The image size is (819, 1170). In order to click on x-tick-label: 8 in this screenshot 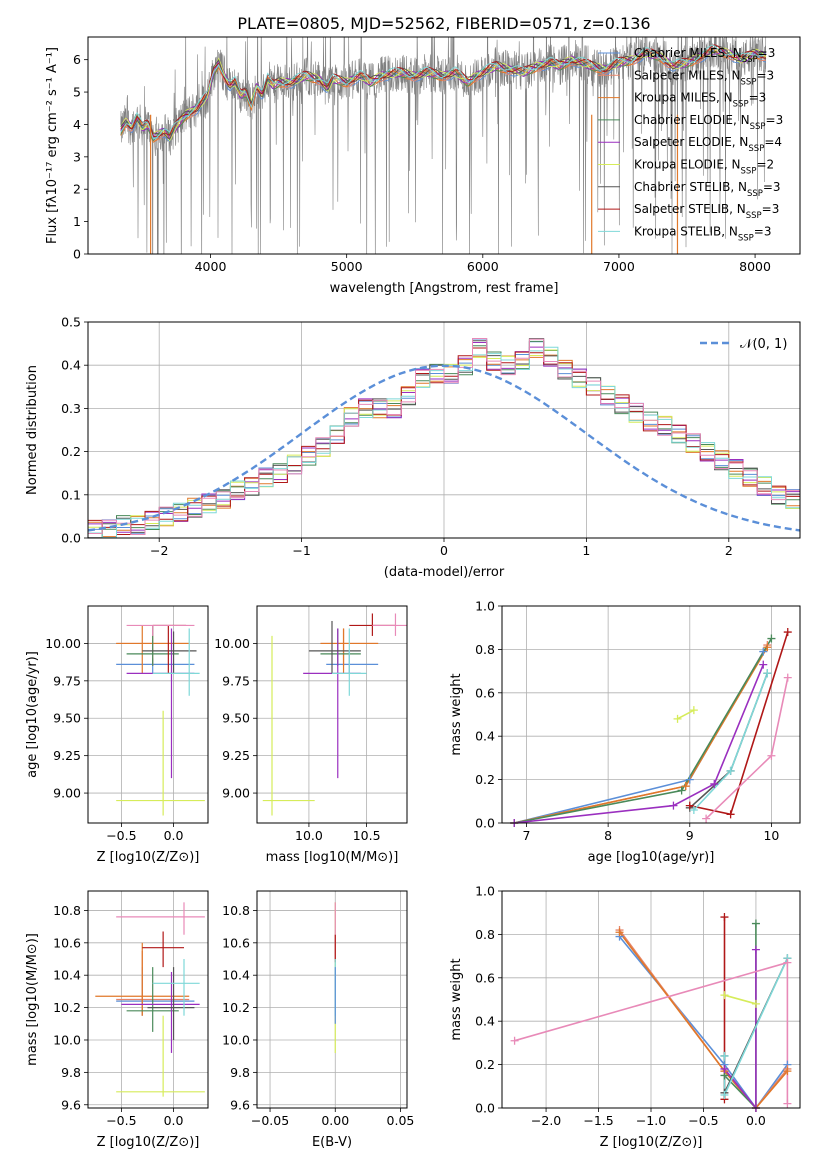, I will do `click(608, 835)`.